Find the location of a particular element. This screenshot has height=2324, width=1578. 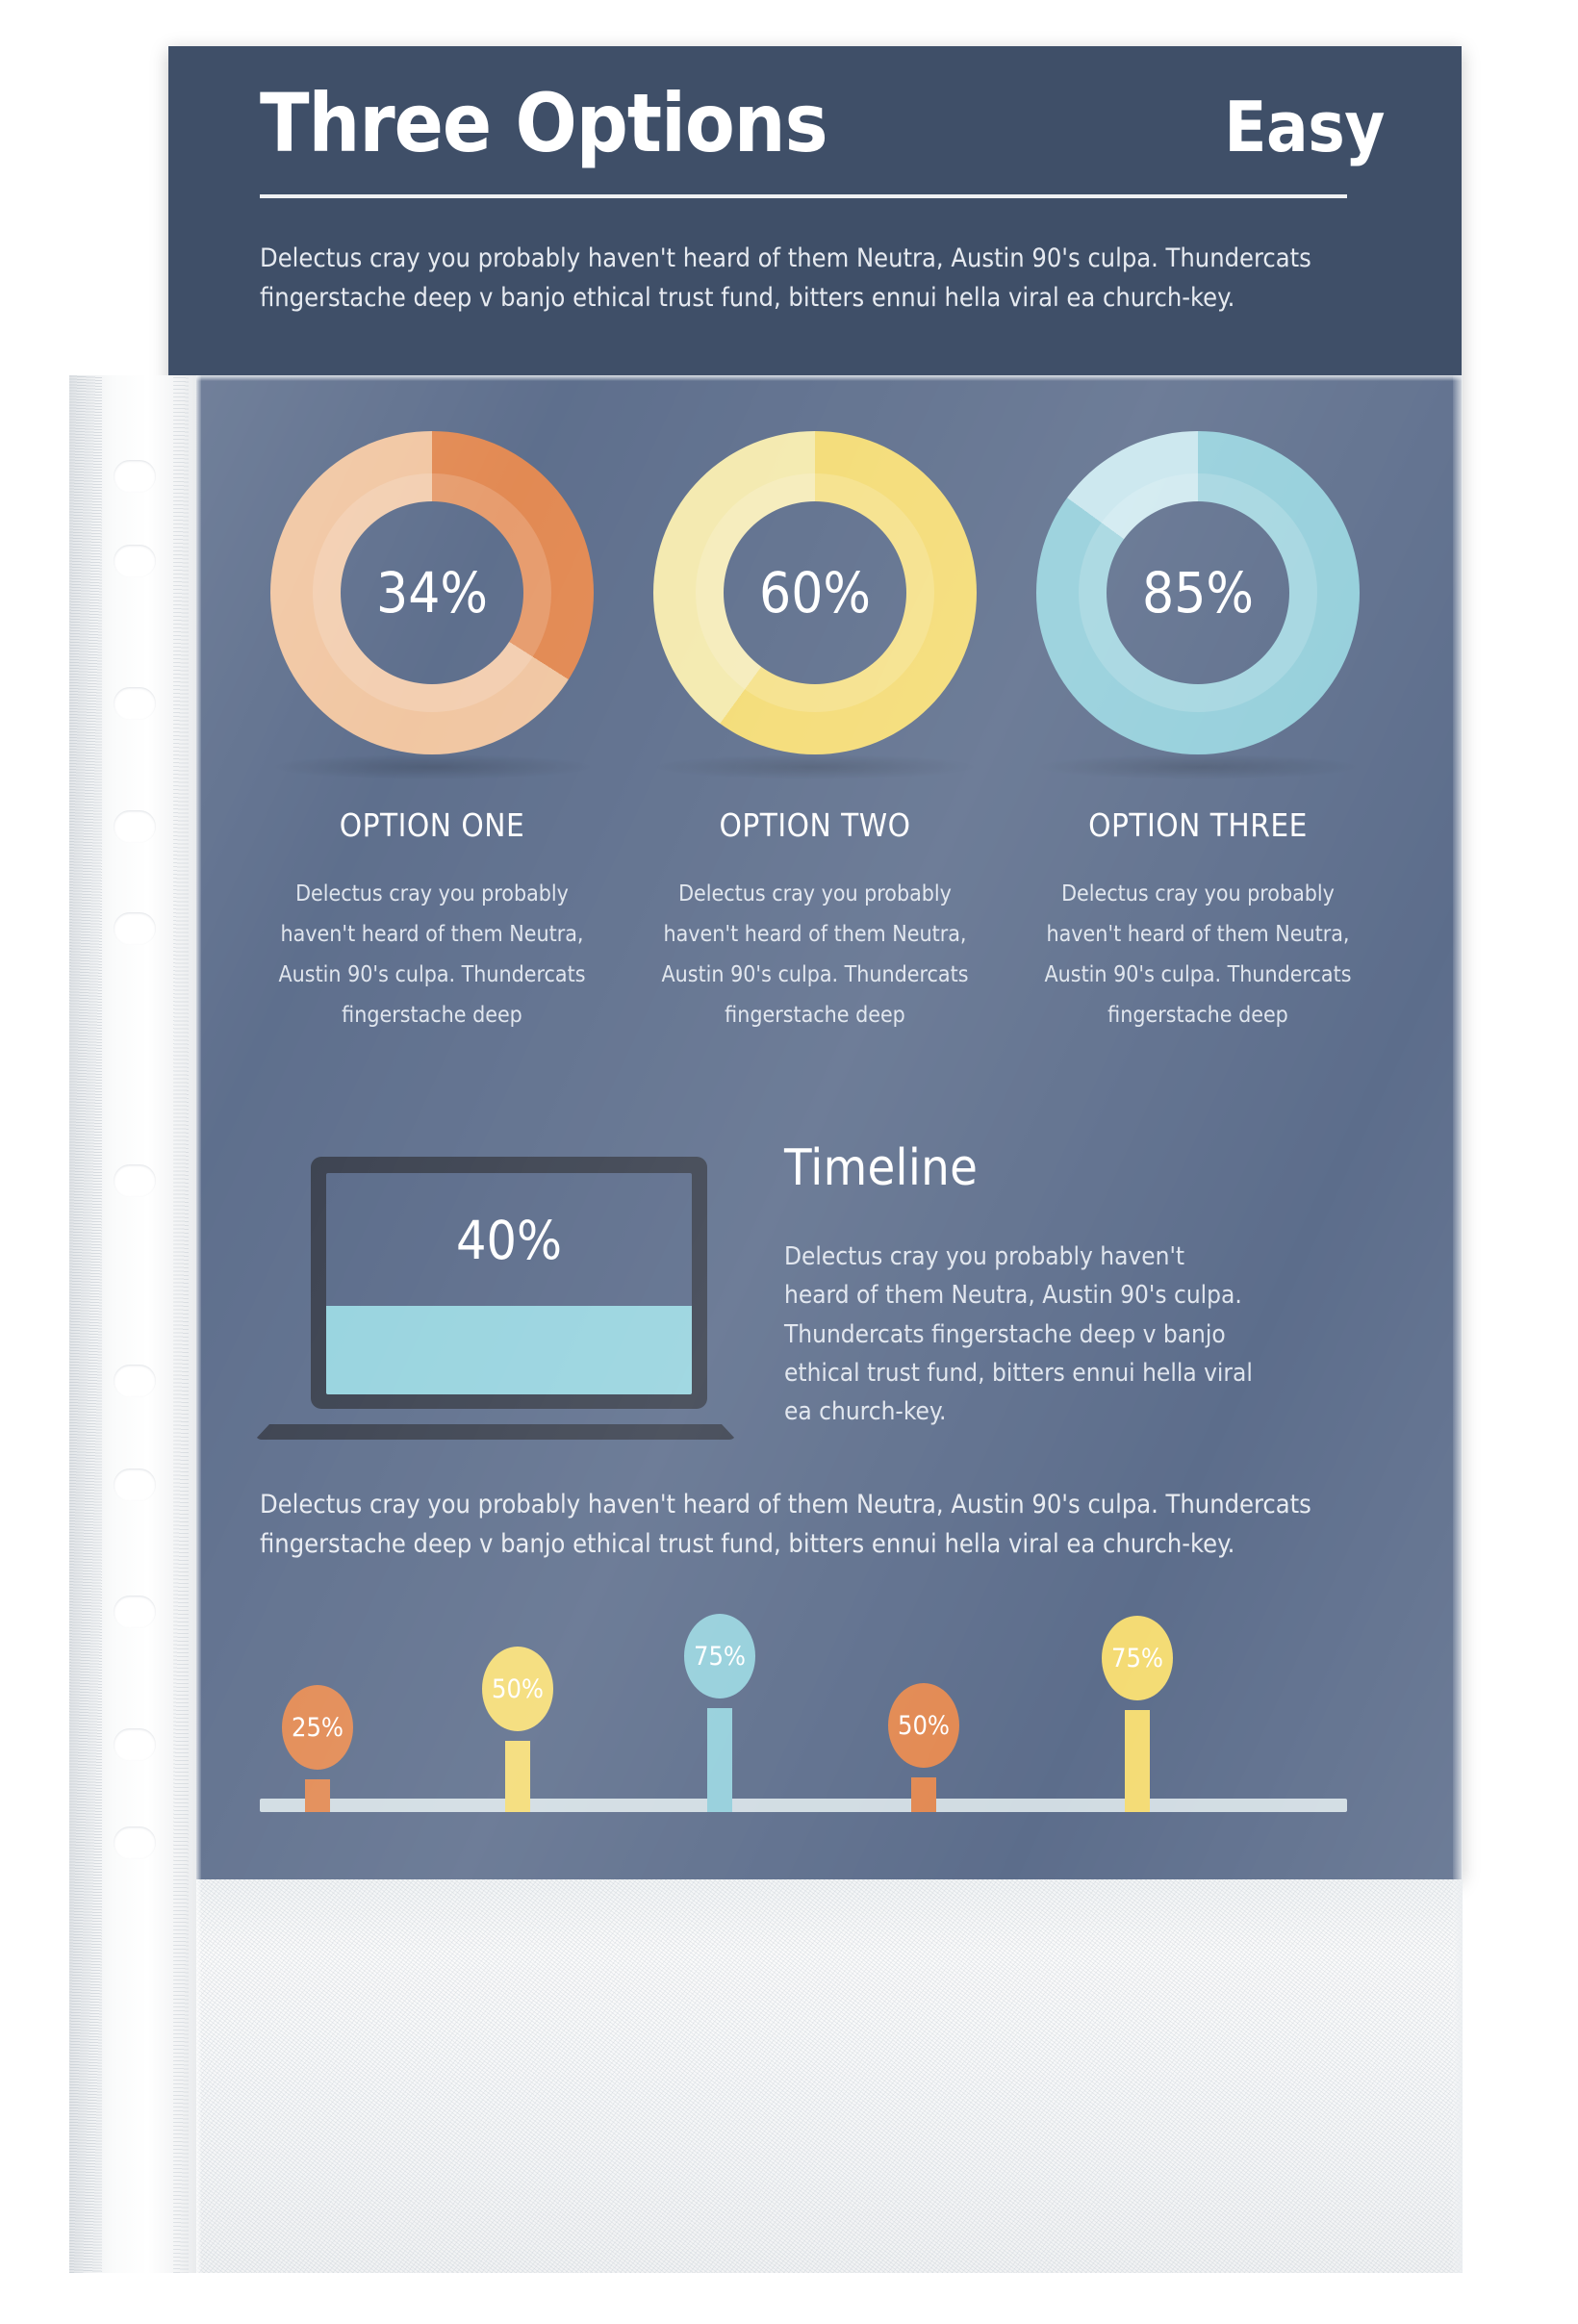

option-title: OPTION TWO is located at coordinates (815, 825).